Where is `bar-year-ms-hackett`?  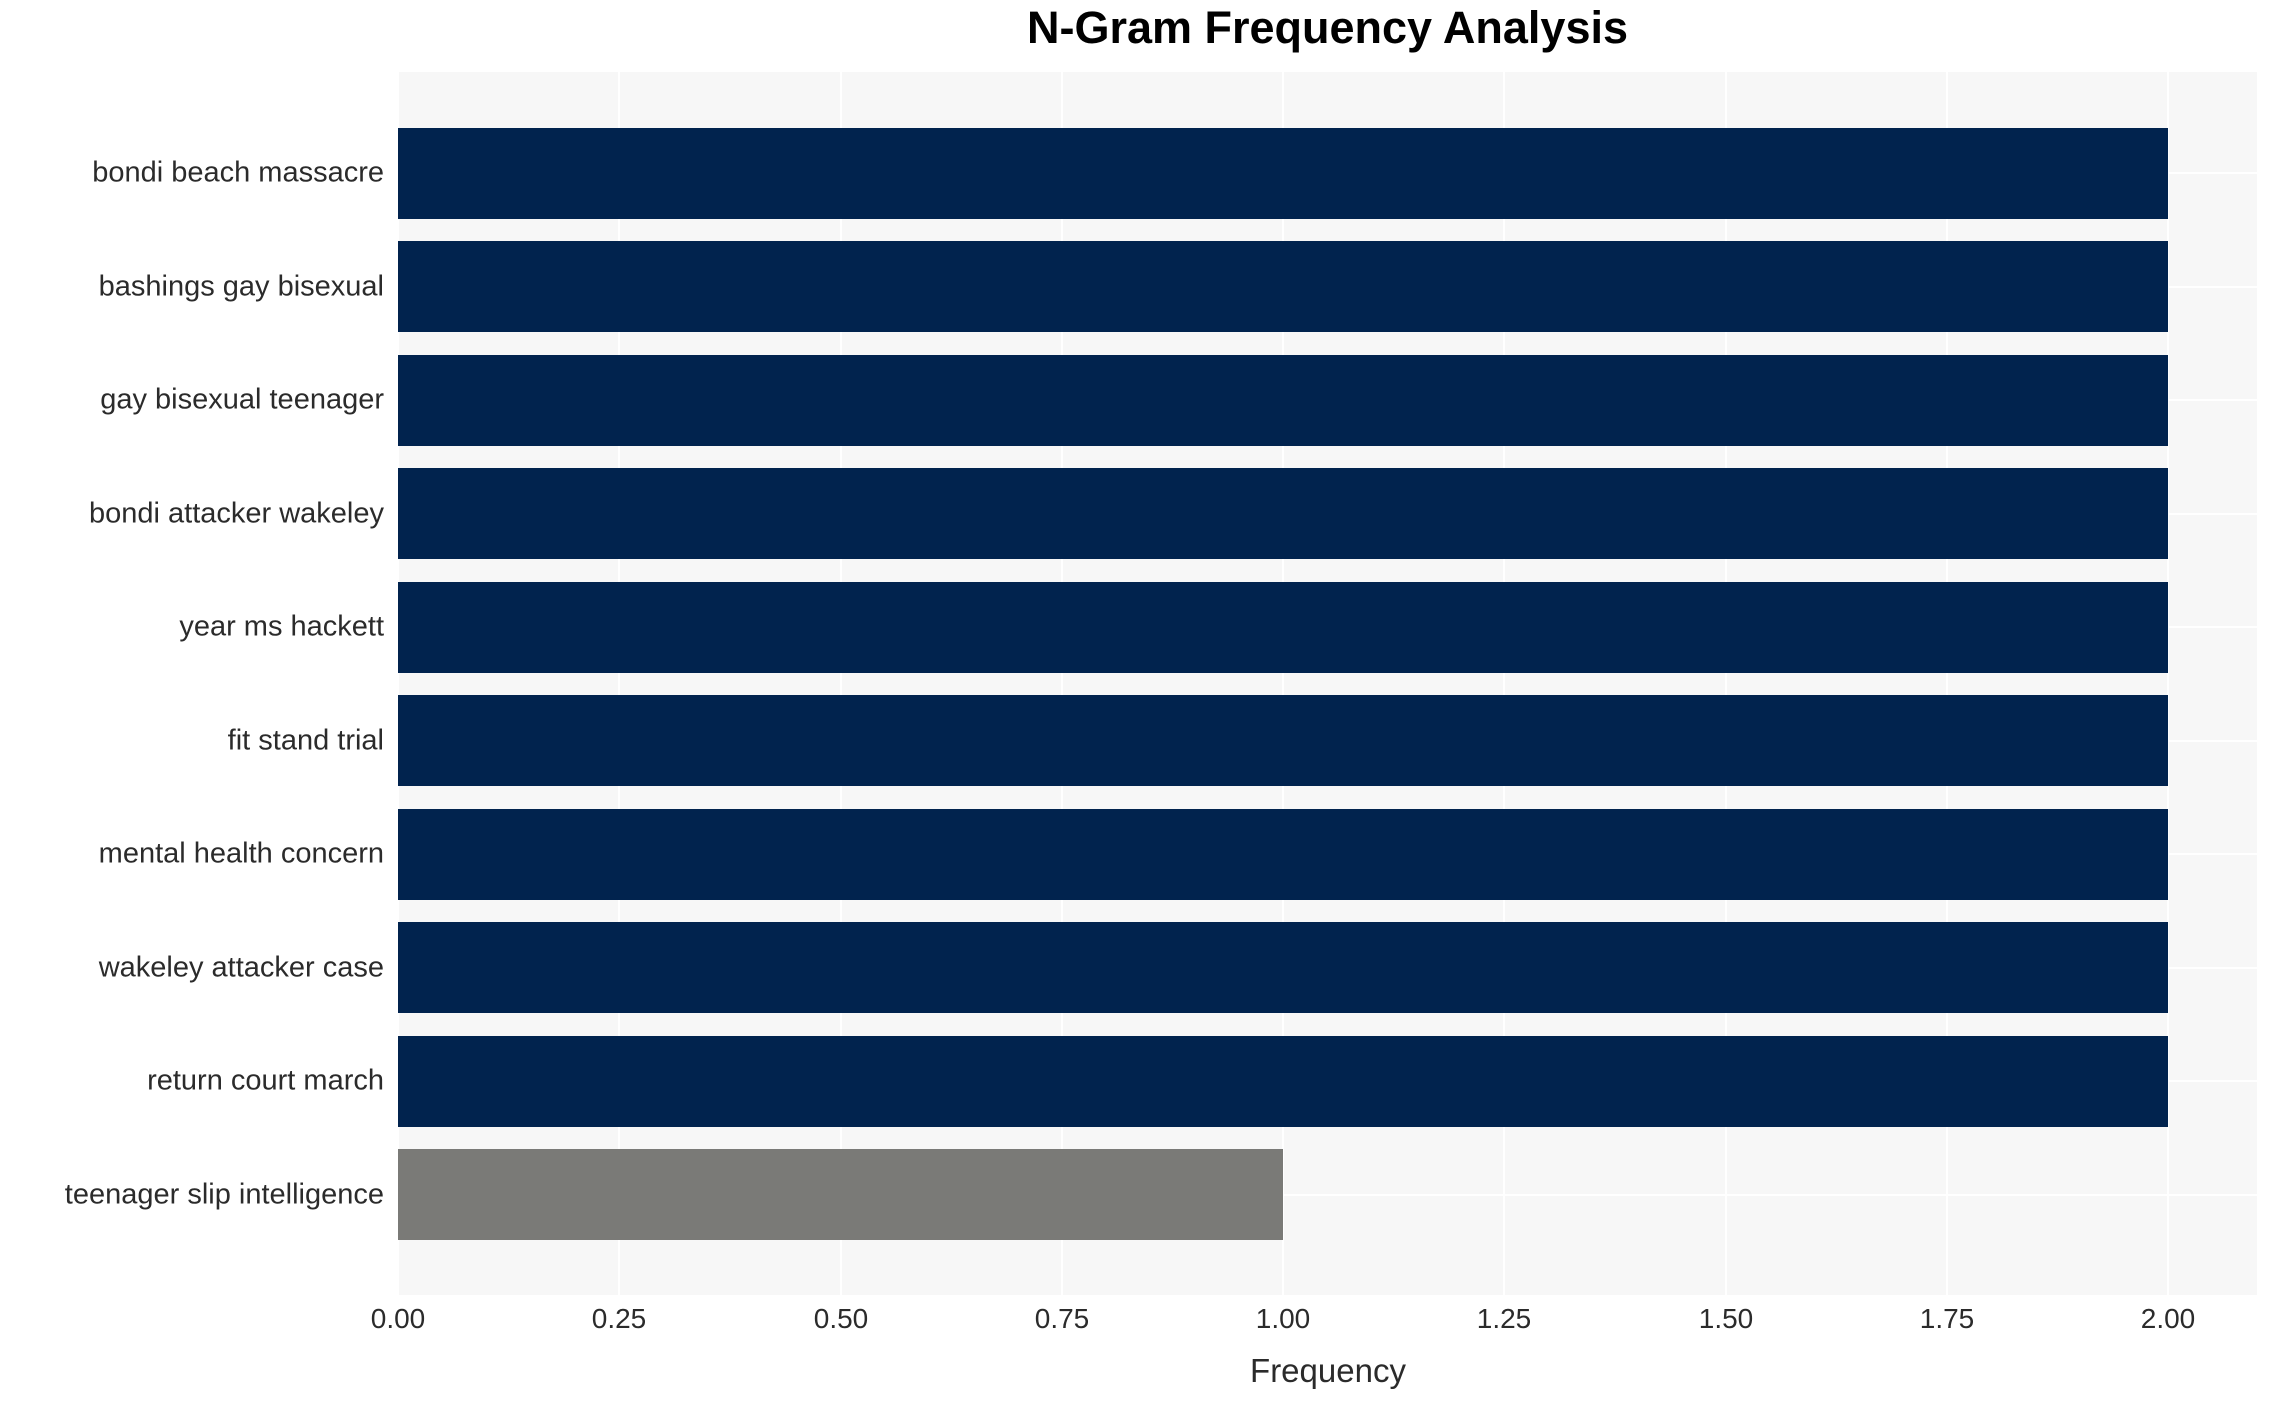 bar-year-ms-hackett is located at coordinates (1283, 627).